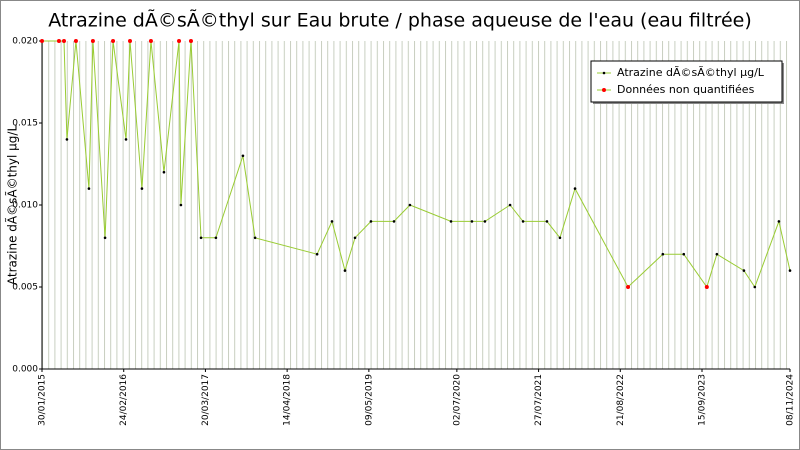 This screenshot has width=800, height=450. I want to click on x-tick-label: 09/05/2019, so click(369, 400).